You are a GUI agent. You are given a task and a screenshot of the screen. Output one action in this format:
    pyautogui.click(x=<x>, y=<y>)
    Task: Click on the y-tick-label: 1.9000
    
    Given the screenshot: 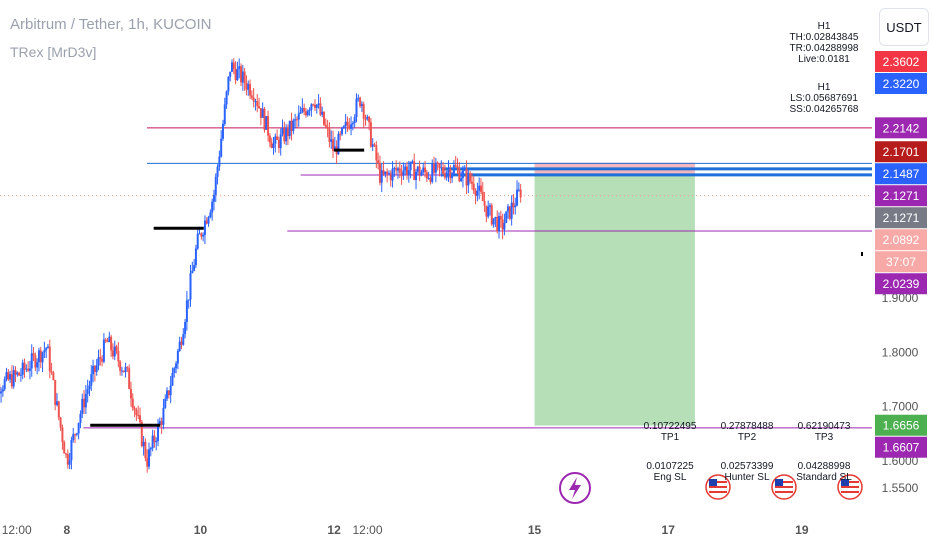 What is the action you would take?
    pyautogui.click(x=900, y=298)
    